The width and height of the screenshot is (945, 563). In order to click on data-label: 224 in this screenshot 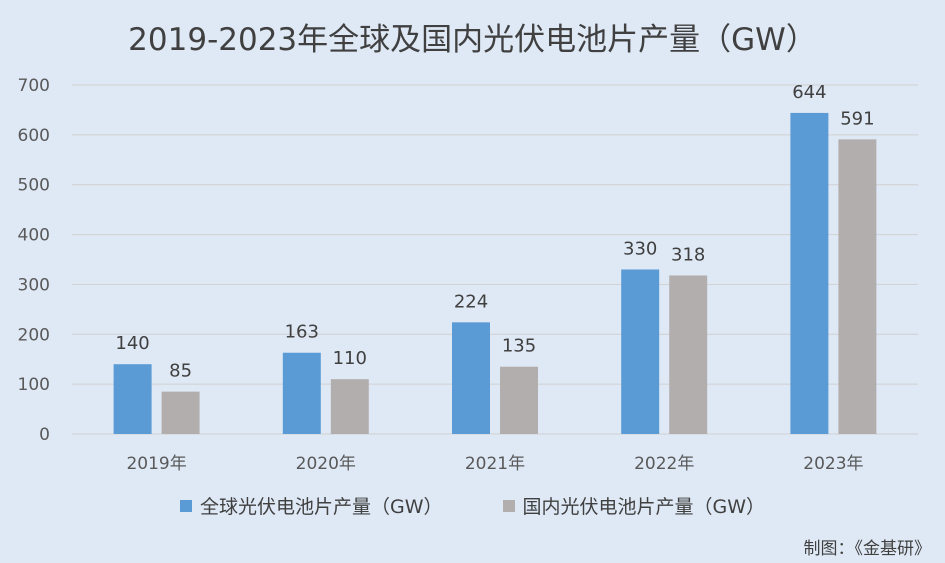, I will do `click(471, 301)`.